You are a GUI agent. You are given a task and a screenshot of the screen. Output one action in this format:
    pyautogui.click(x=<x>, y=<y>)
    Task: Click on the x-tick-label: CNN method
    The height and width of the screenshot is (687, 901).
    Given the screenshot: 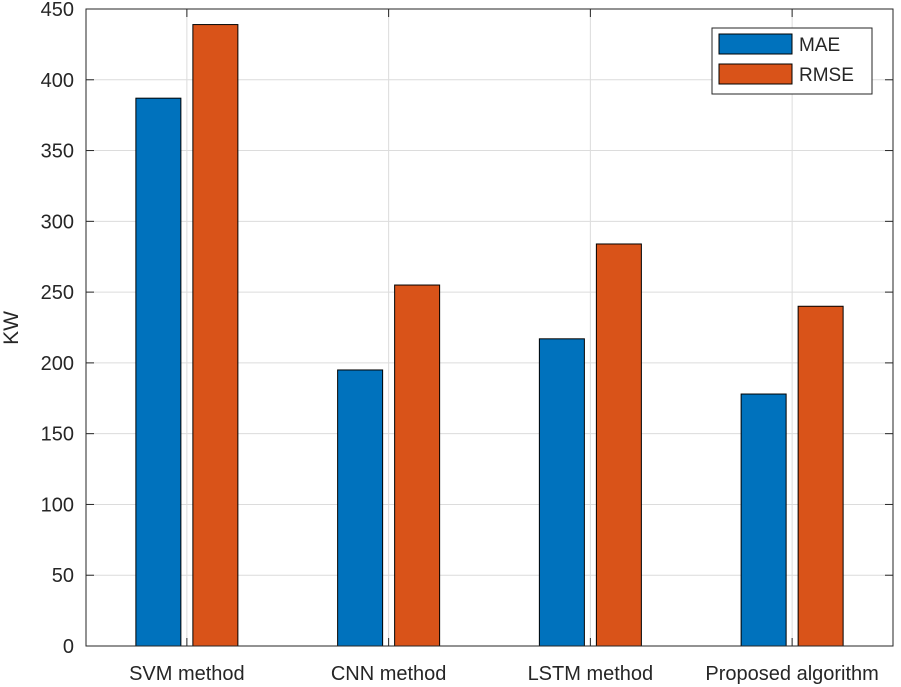 What is the action you would take?
    pyautogui.click(x=389, y=674)
    